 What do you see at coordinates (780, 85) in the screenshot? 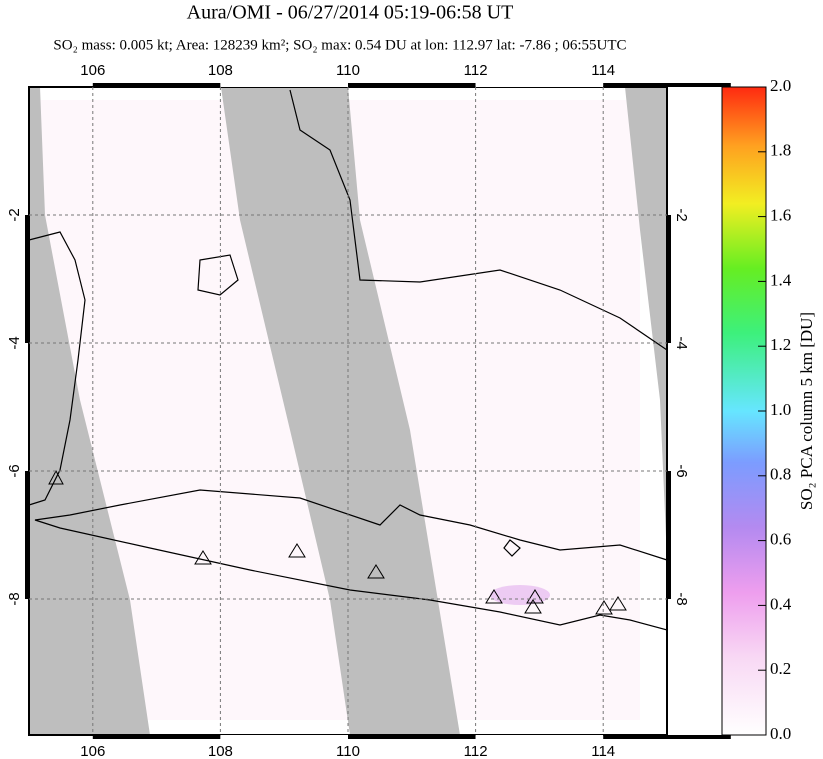
I see `colorbar-tick-label: 2.0` at bounding box center [780, 85].